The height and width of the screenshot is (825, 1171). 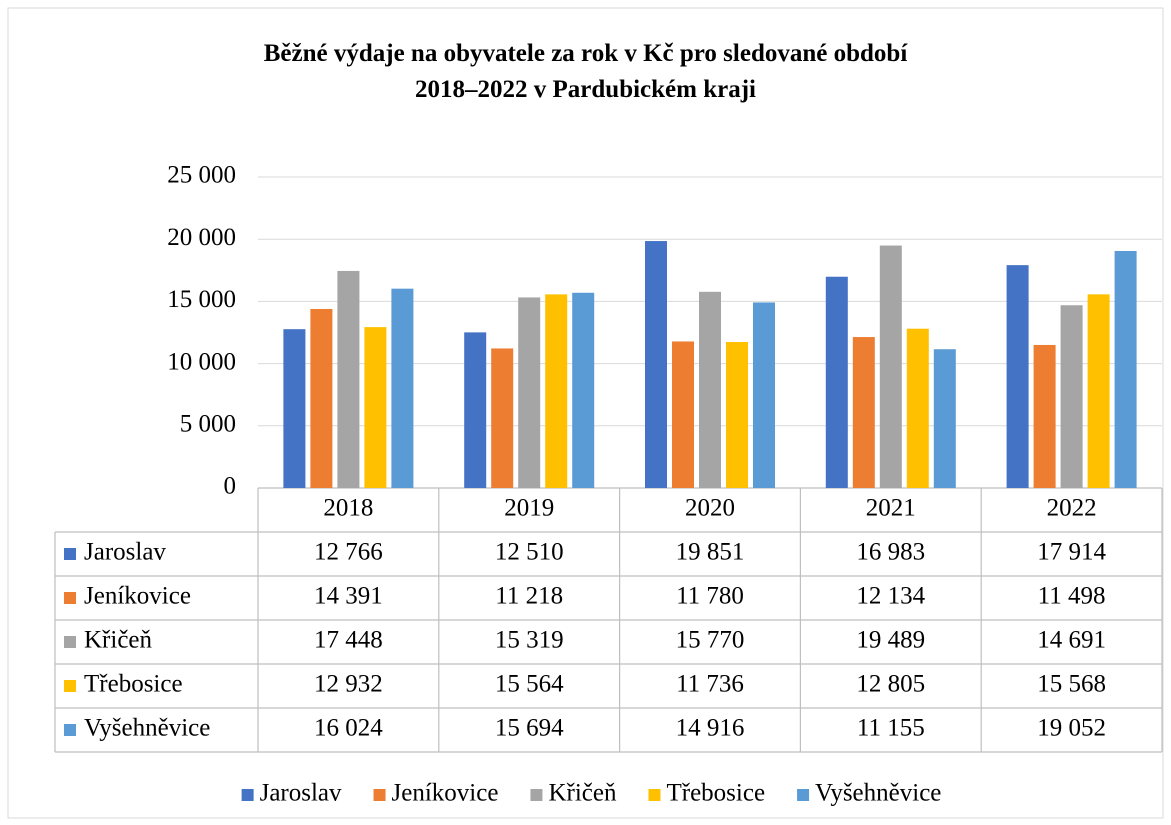 What do you see at coordinates (529, 596) in the screenshot?
I see `table-value: 11 218` at bounding box center [529, 596].